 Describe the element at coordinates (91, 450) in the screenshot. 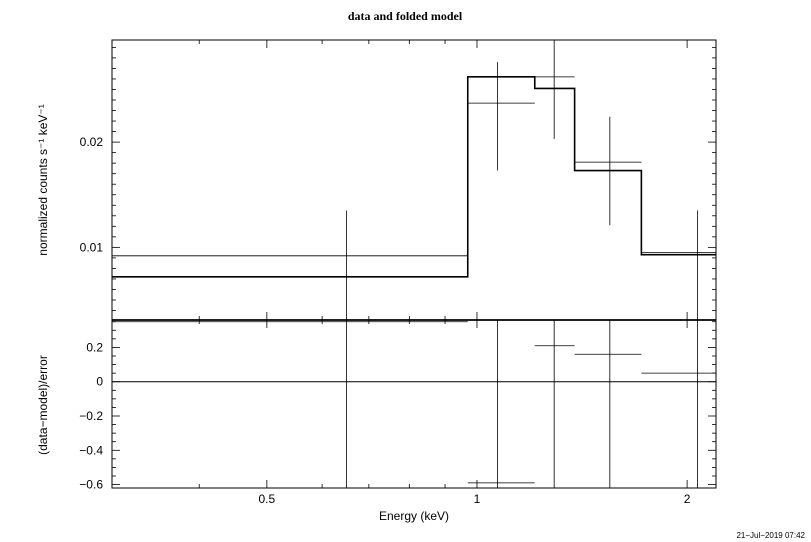

I see `y-tick-label: −0.4` at that location.